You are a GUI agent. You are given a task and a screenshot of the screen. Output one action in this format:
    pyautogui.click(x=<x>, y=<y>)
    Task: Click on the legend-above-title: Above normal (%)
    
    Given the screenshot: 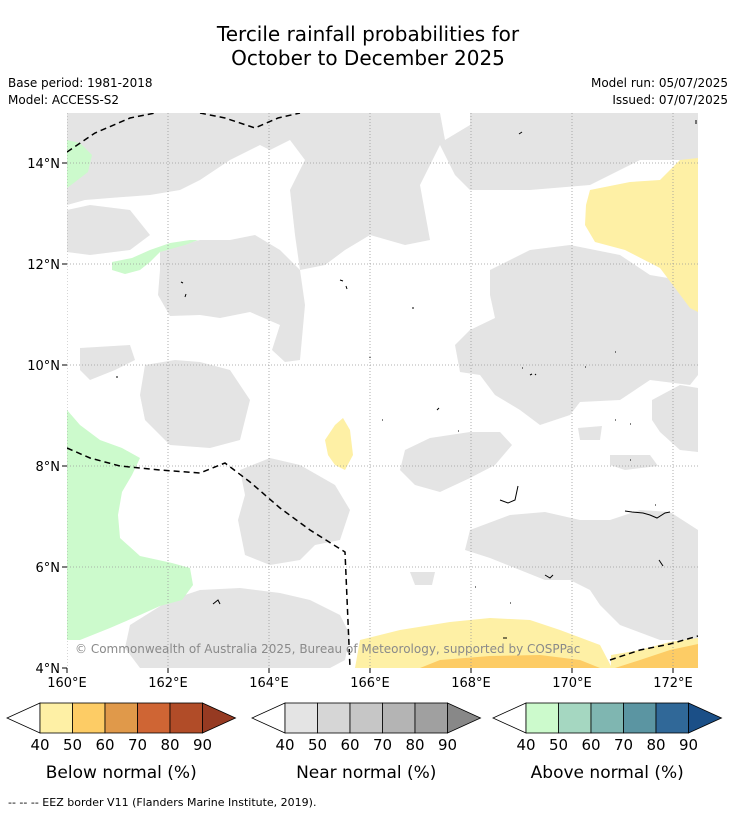 What is the action you would take?
    pyautogui.click(x=607, y=773)
    